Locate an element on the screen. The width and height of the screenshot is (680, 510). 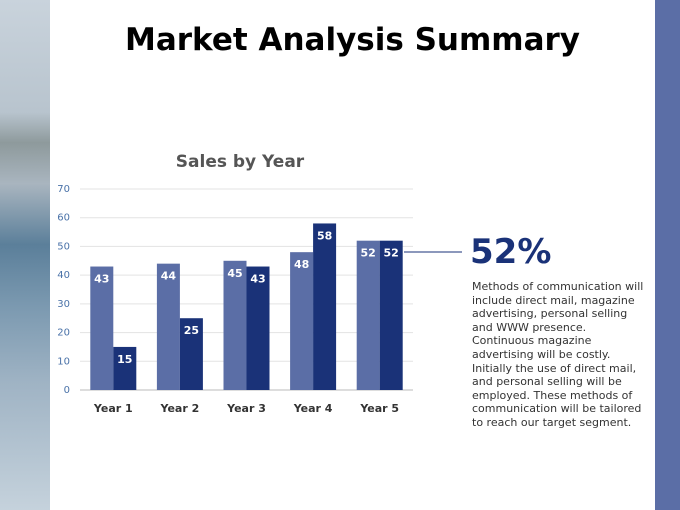
y-tick-label: 50 is located at coordinates (63, 246).